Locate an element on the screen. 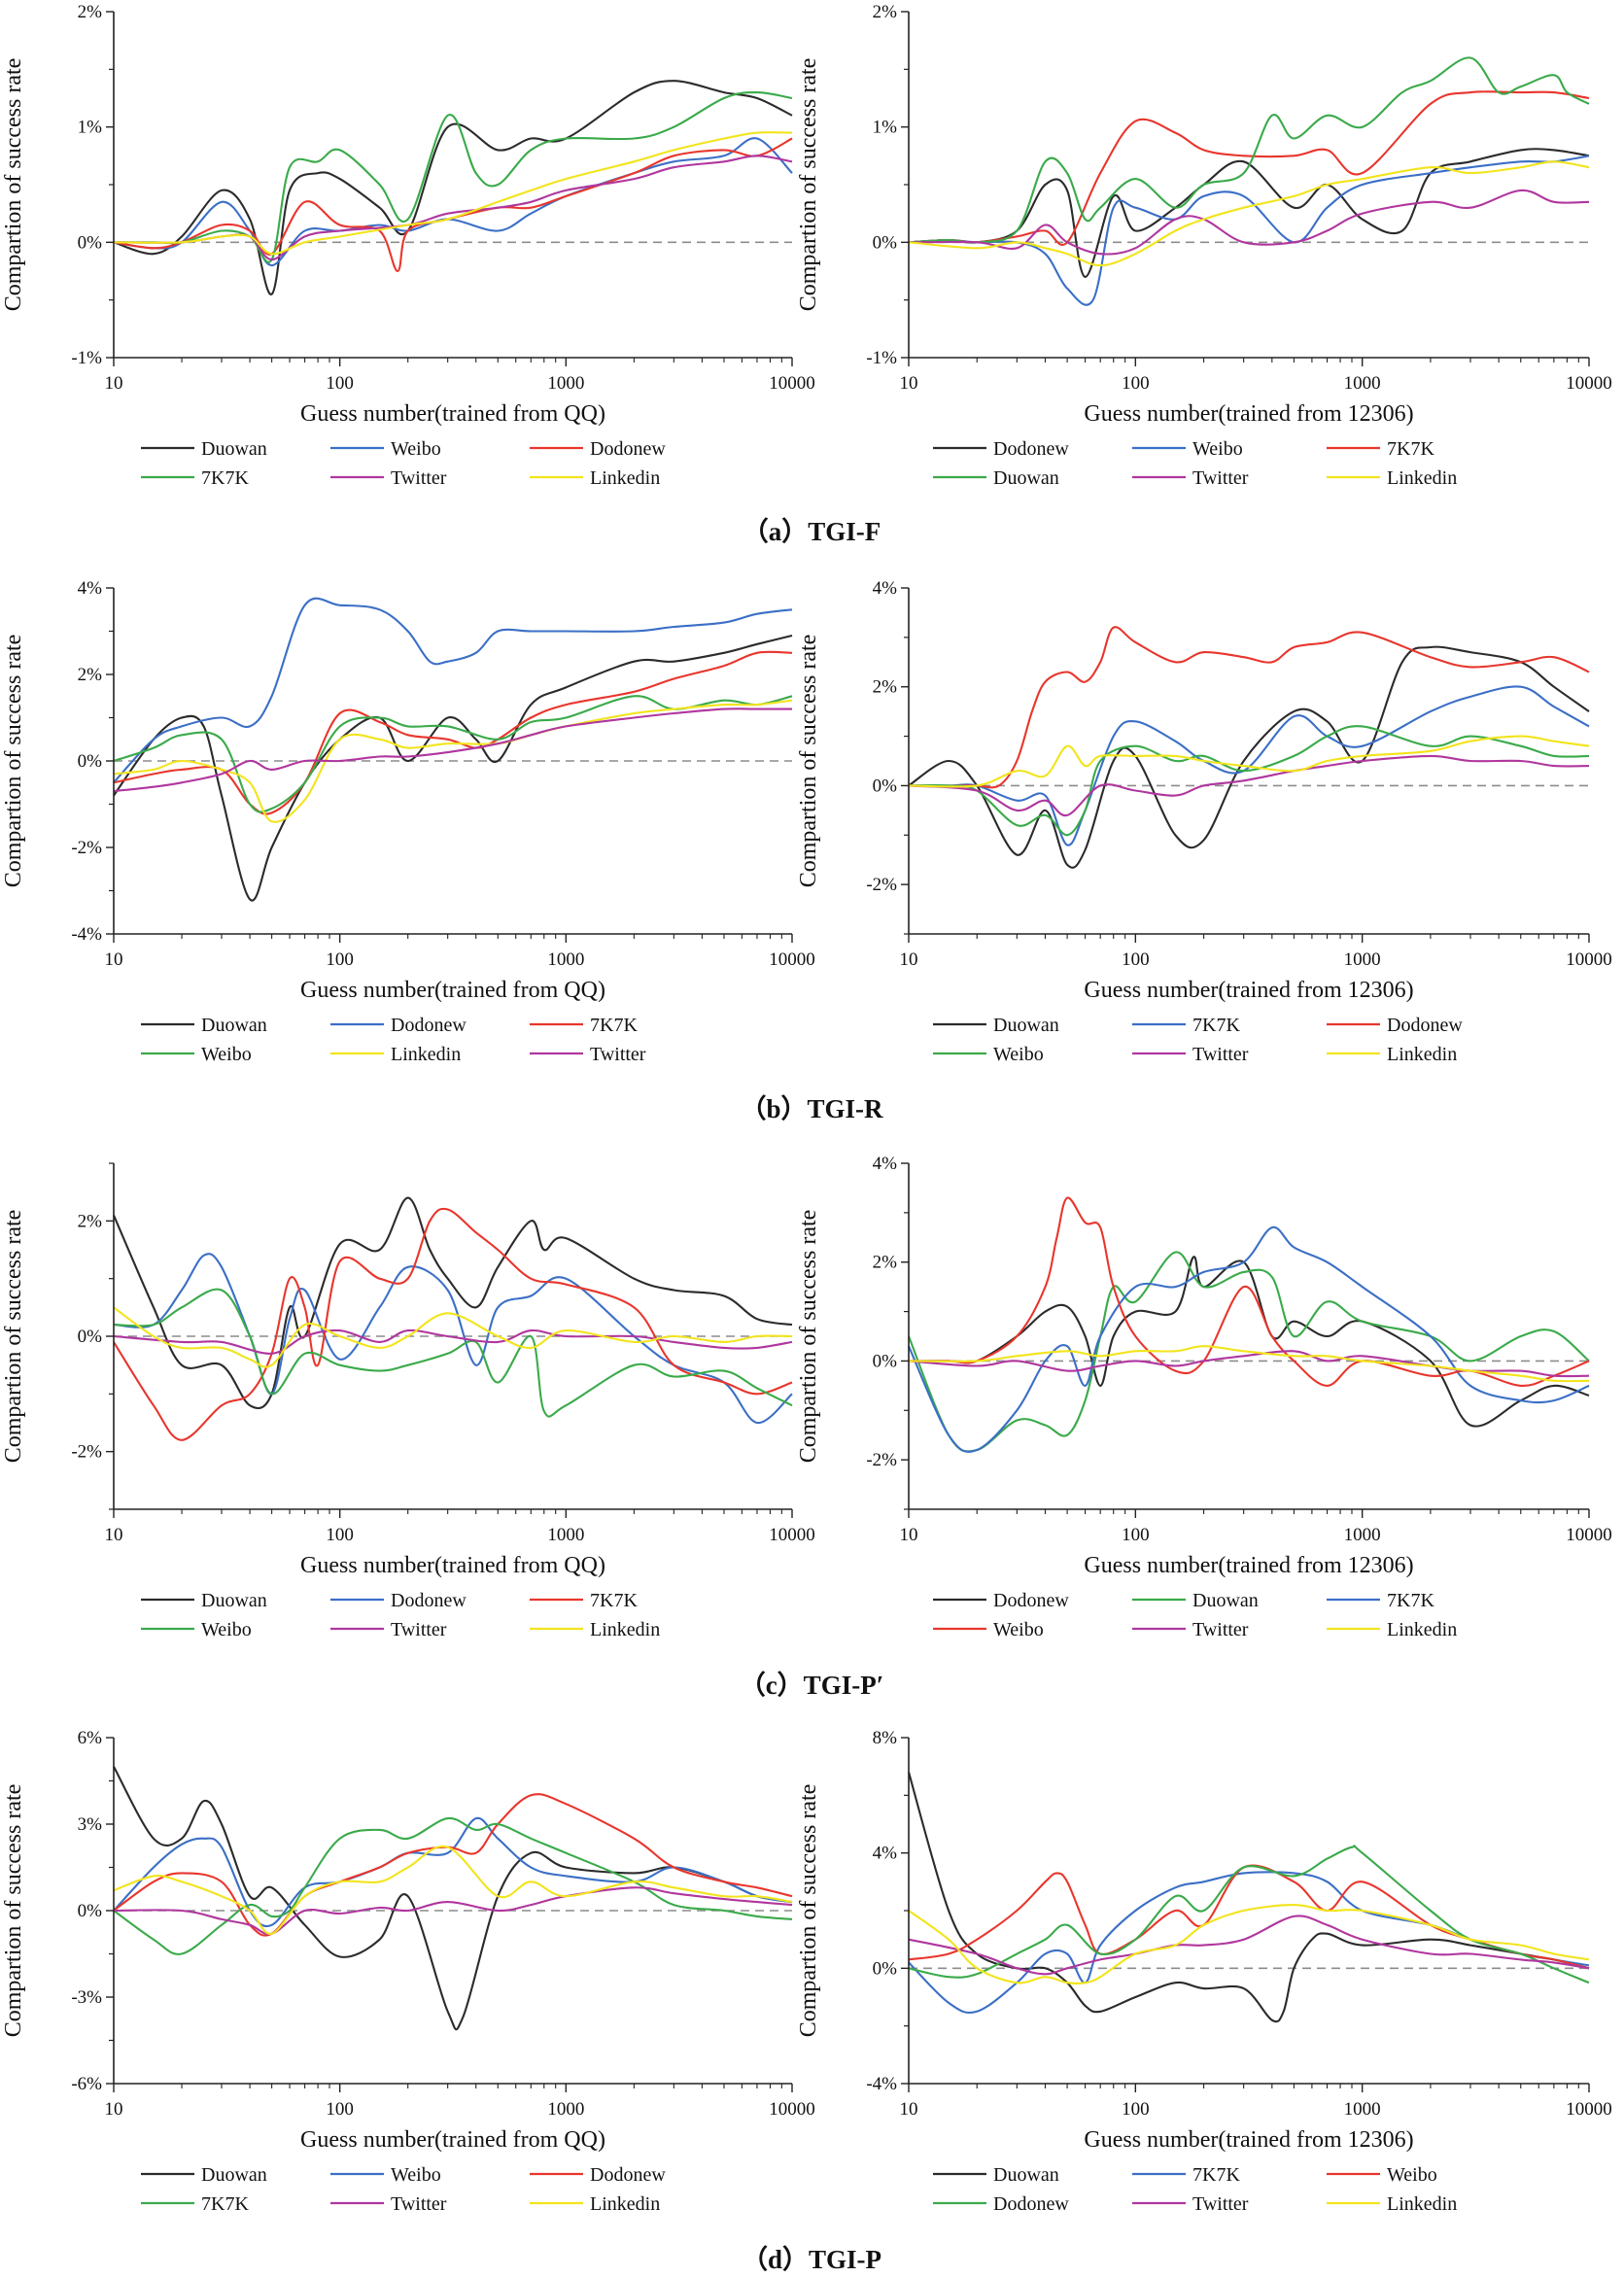  chart-0-right-series-linkedin is located at coordinates (1249, 213).